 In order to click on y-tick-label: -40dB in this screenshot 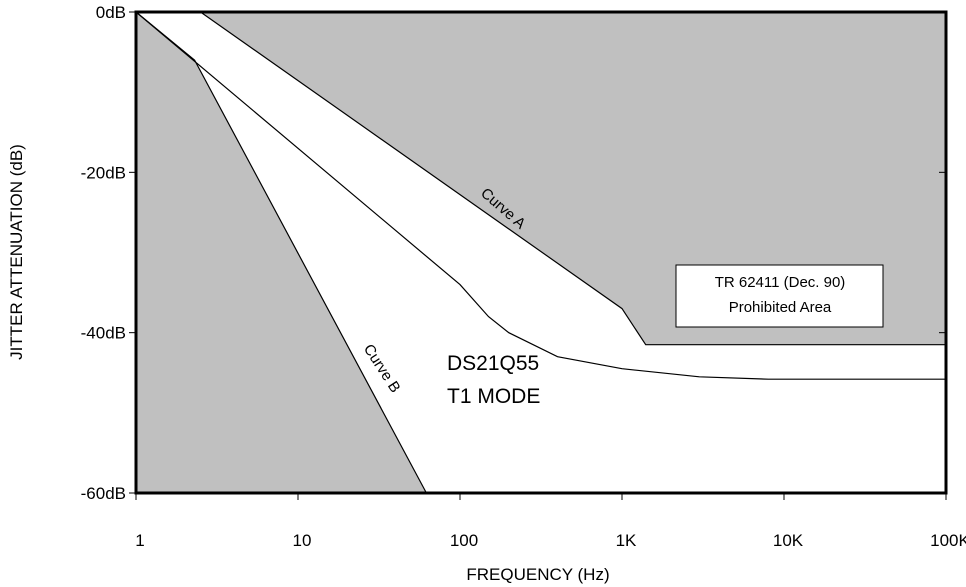, I will do `click(103, 333)`.